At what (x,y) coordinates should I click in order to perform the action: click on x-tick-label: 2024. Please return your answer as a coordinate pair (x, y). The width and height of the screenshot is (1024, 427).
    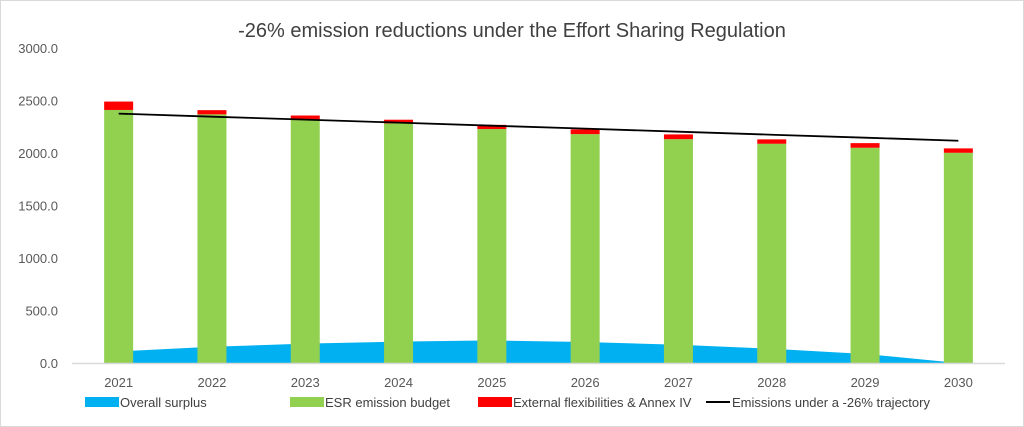
    Looking at the image, I should click on (398, 382).